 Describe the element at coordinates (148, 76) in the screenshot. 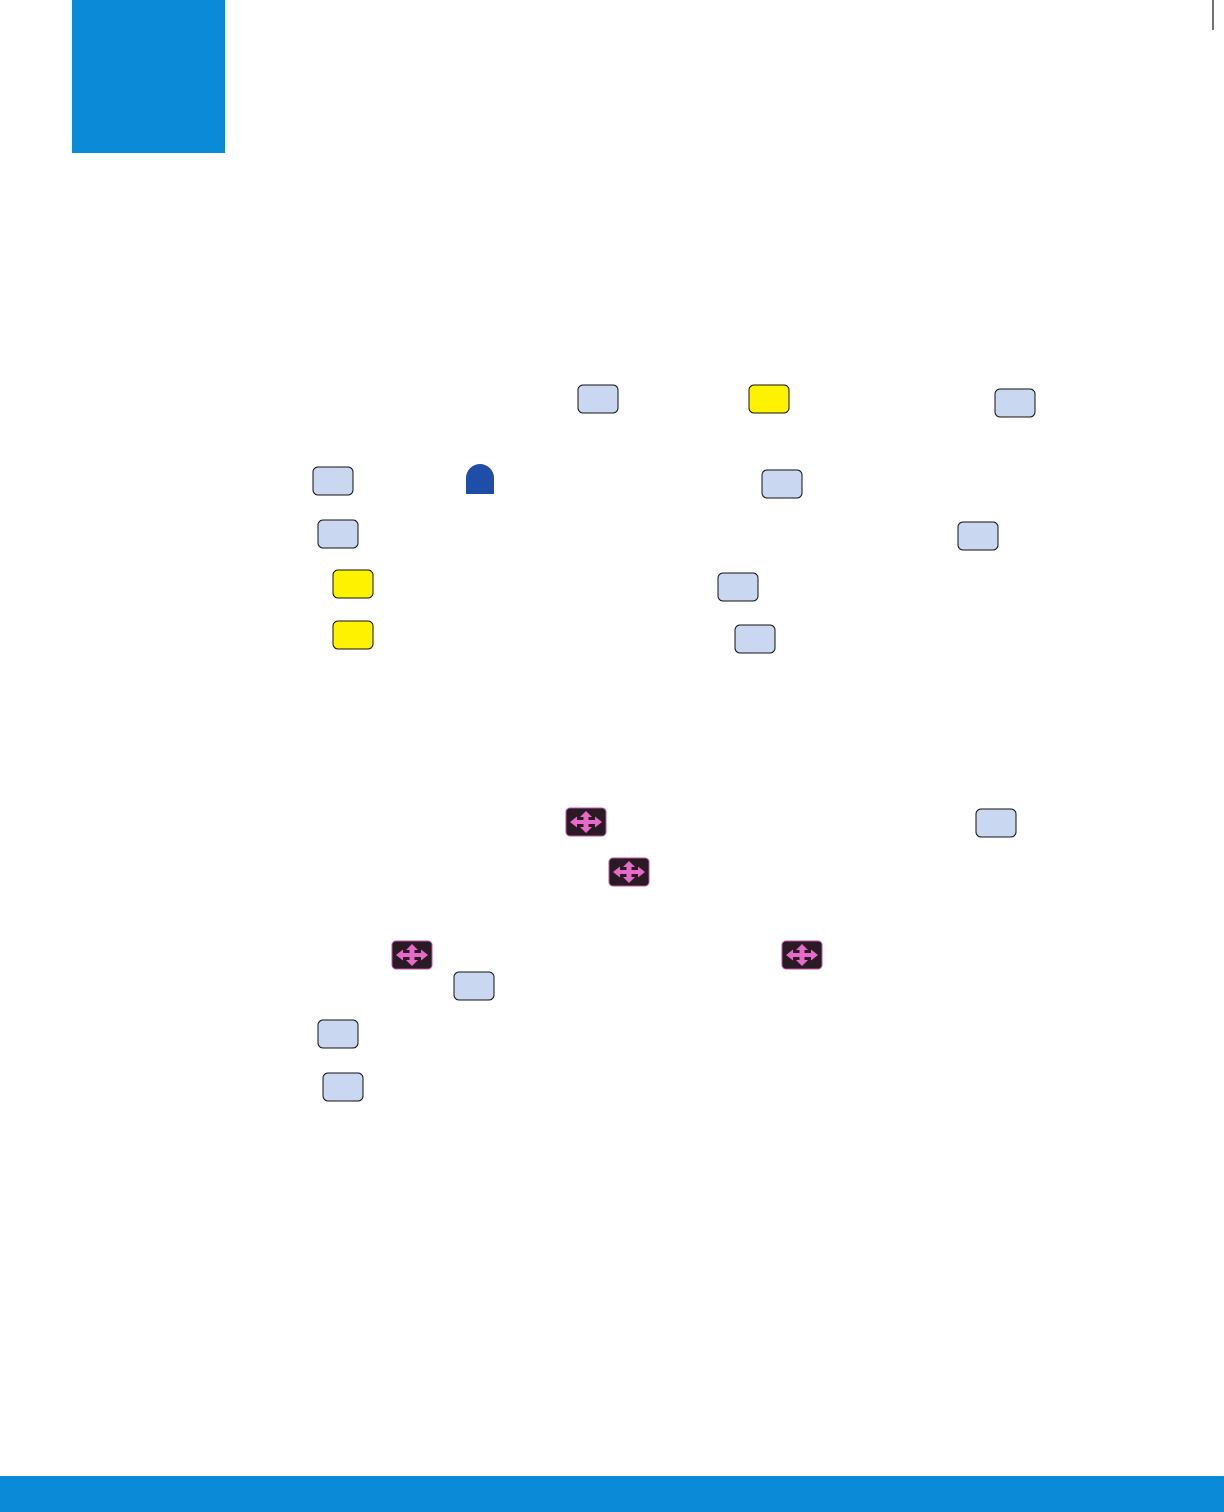

I see `corner-block` at that location.